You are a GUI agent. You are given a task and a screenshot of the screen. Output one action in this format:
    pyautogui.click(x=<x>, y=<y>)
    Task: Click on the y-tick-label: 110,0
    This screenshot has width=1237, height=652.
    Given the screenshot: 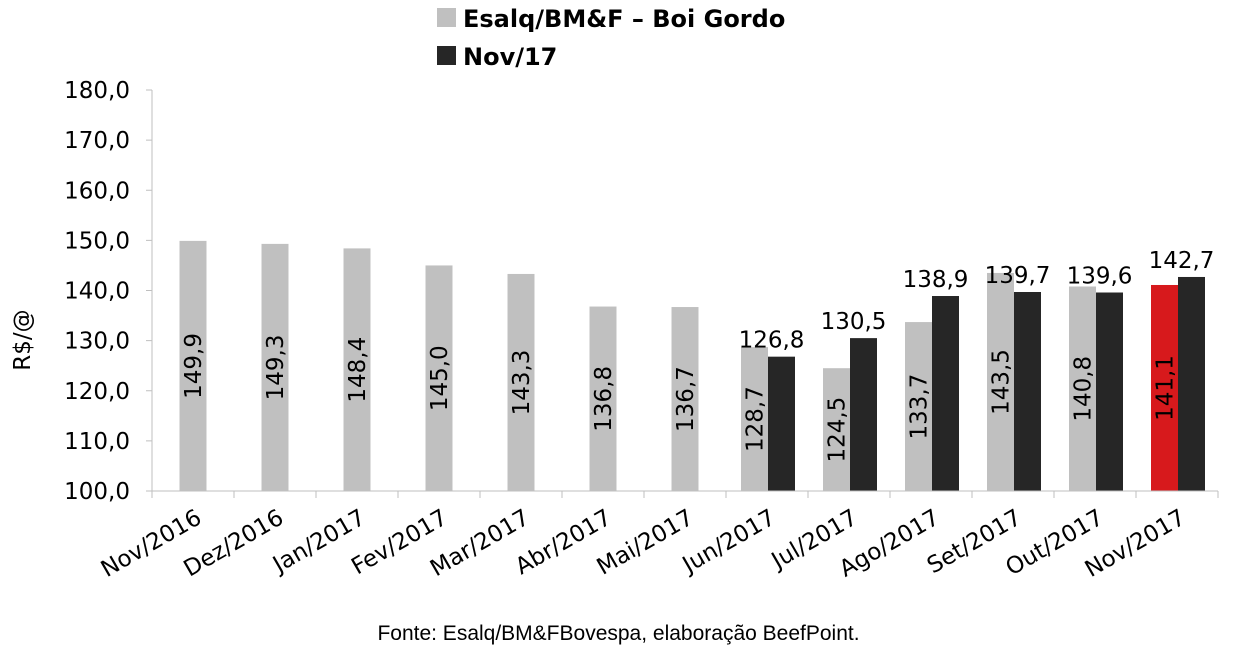 What is the action you would take?
    pyautogui.click(x=97, y=442)
    